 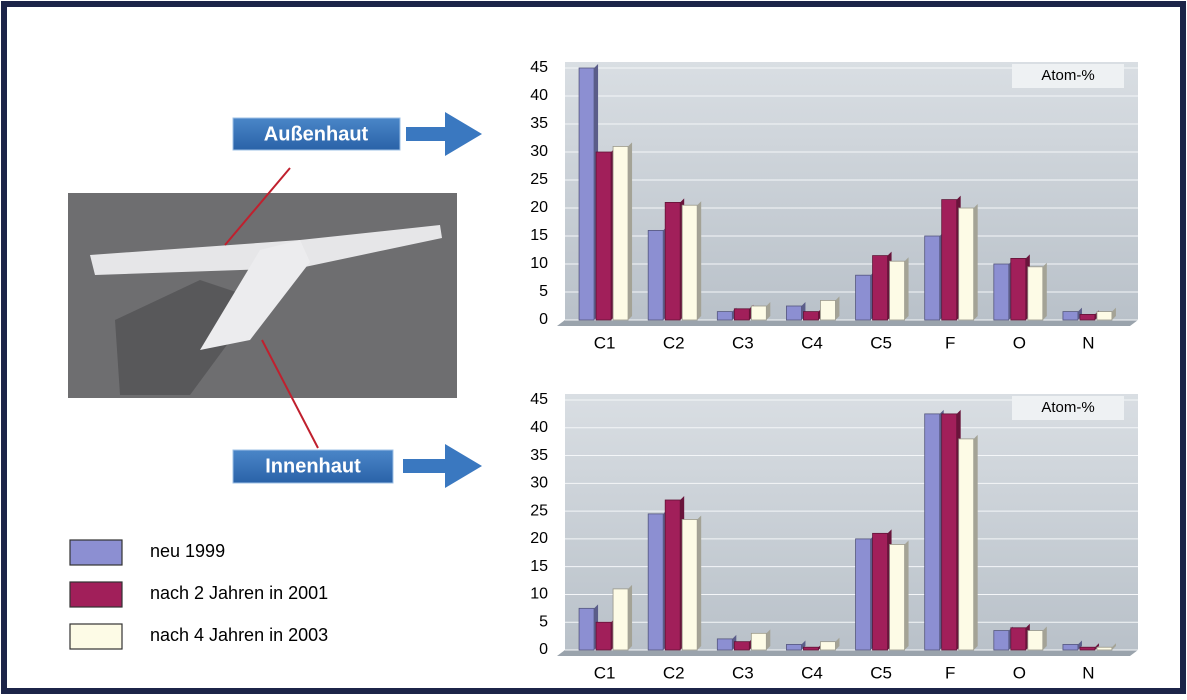 What do you see at coordinates (539, 235) in the screenshot?
I see `y-tick-label: 15` at bounding box center [539, 235].